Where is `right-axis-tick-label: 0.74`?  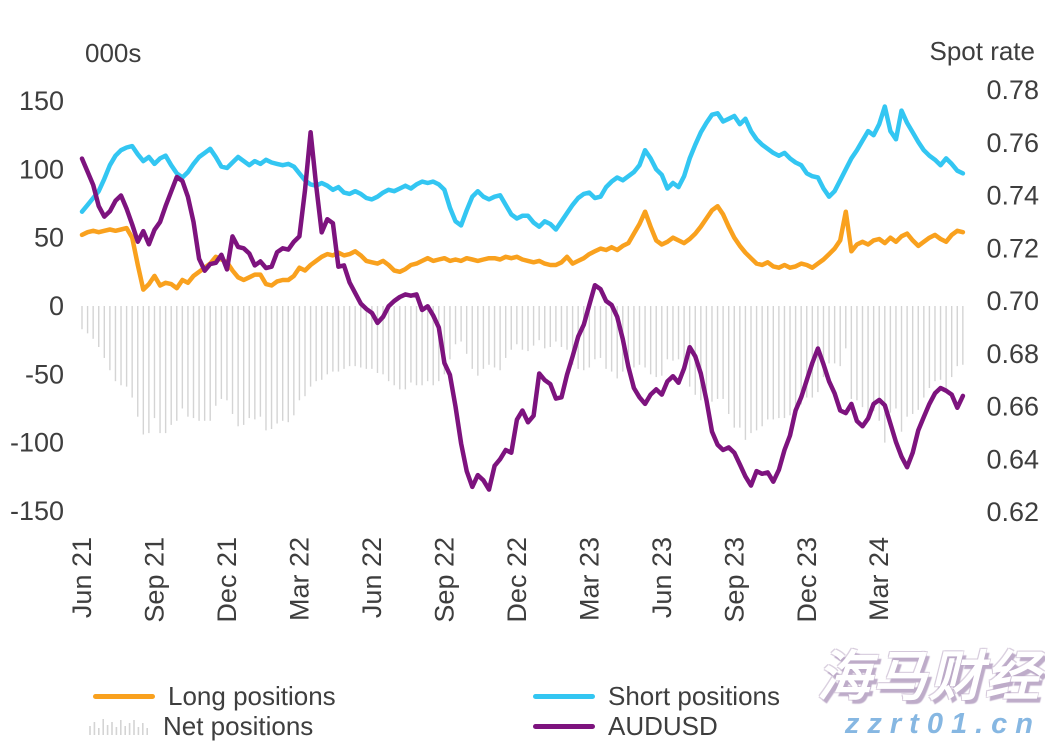
right-axis-tick-label: 0.74 is located at coordinates (1012, 196).